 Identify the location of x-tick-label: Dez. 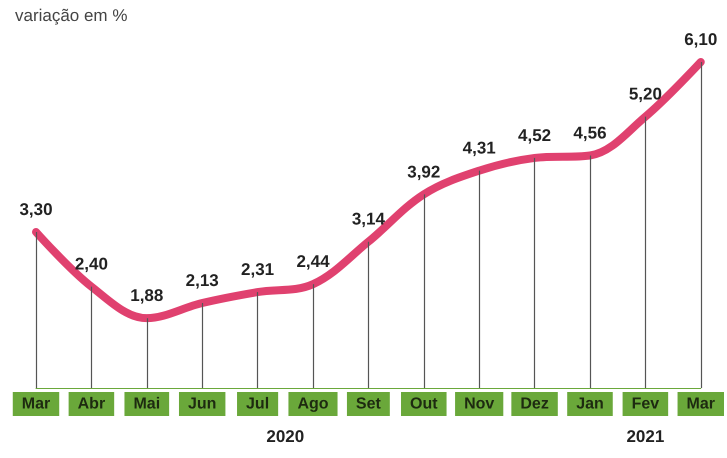
(534, 404).